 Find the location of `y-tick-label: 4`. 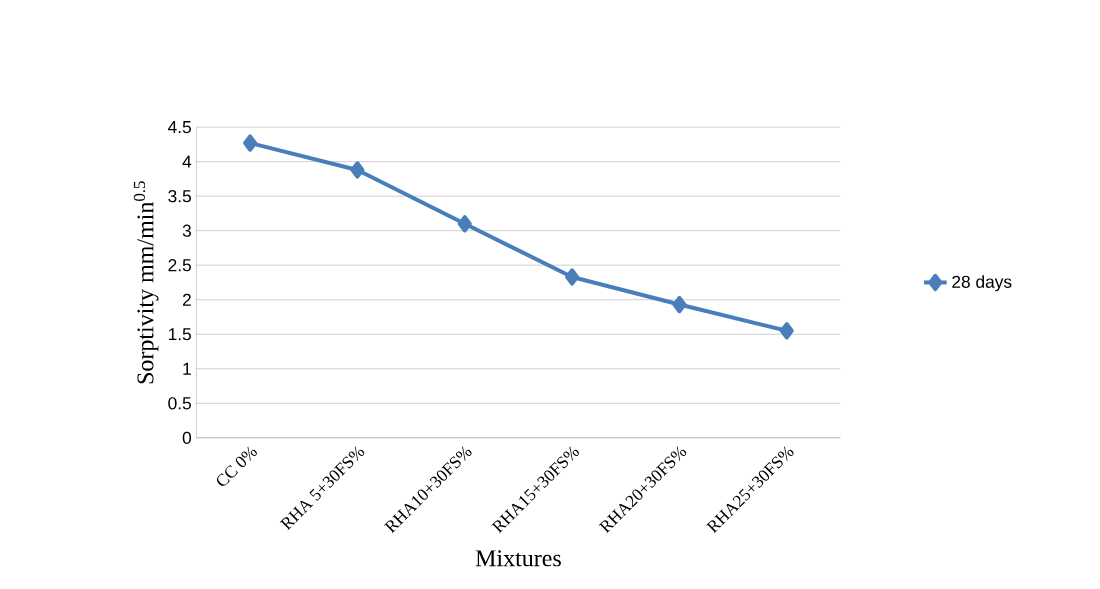

y-tick-label: 4 is located at coordinates (187, 161).